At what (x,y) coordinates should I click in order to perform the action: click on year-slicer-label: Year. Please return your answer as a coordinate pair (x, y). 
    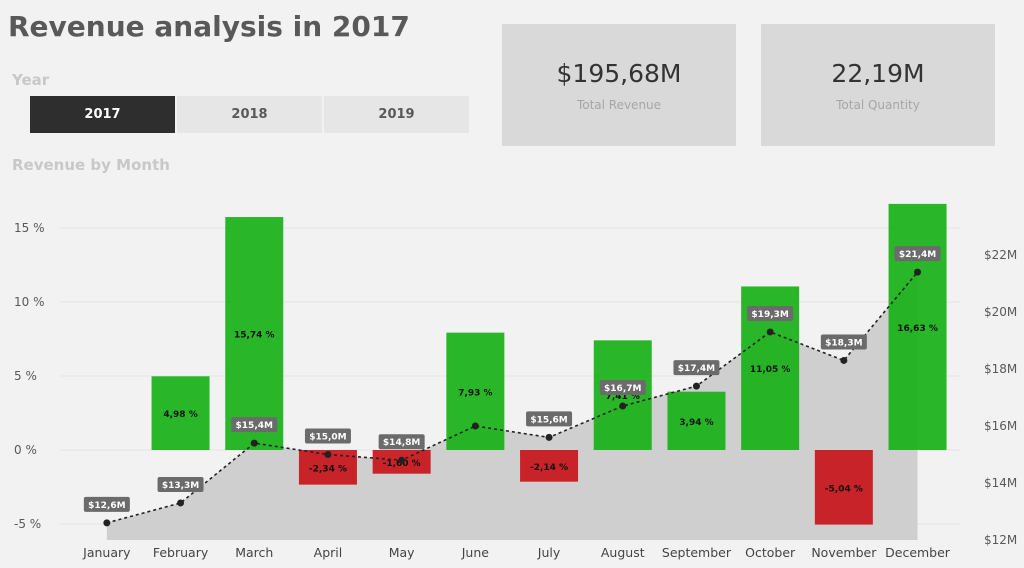
    Looking at the image, I should click on (31, 80).